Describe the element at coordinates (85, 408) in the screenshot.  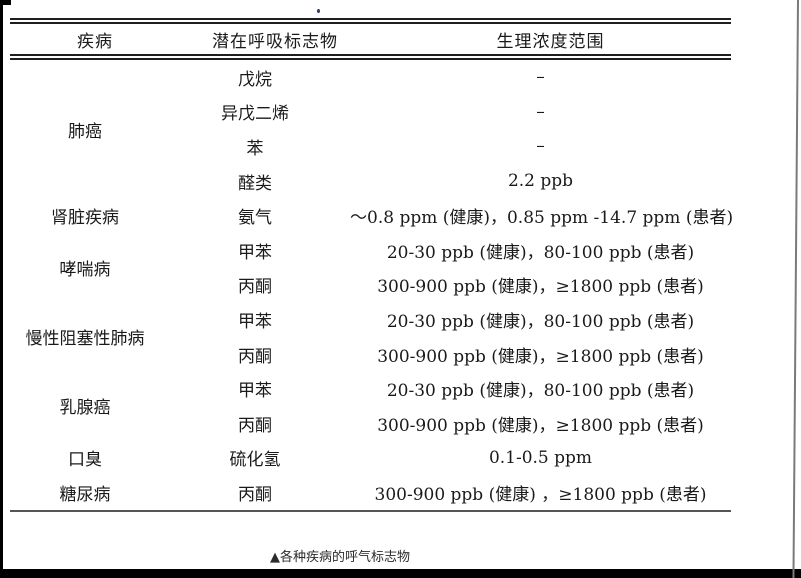
I see `disease-cell: 乳腺癌` at that location.